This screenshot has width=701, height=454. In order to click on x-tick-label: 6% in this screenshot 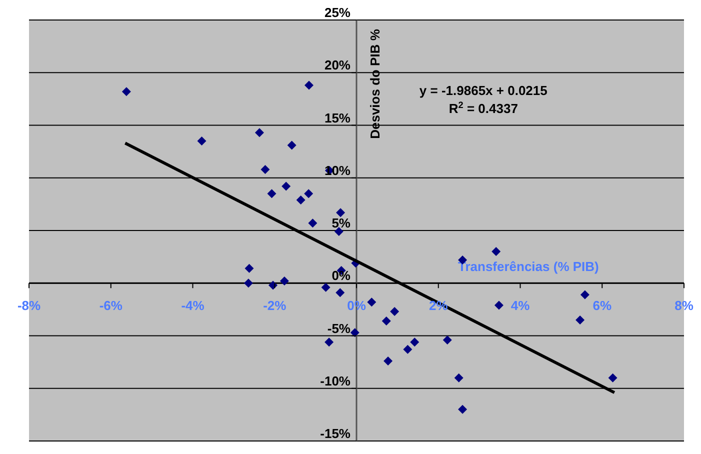, I will do `click(602, 306)`.